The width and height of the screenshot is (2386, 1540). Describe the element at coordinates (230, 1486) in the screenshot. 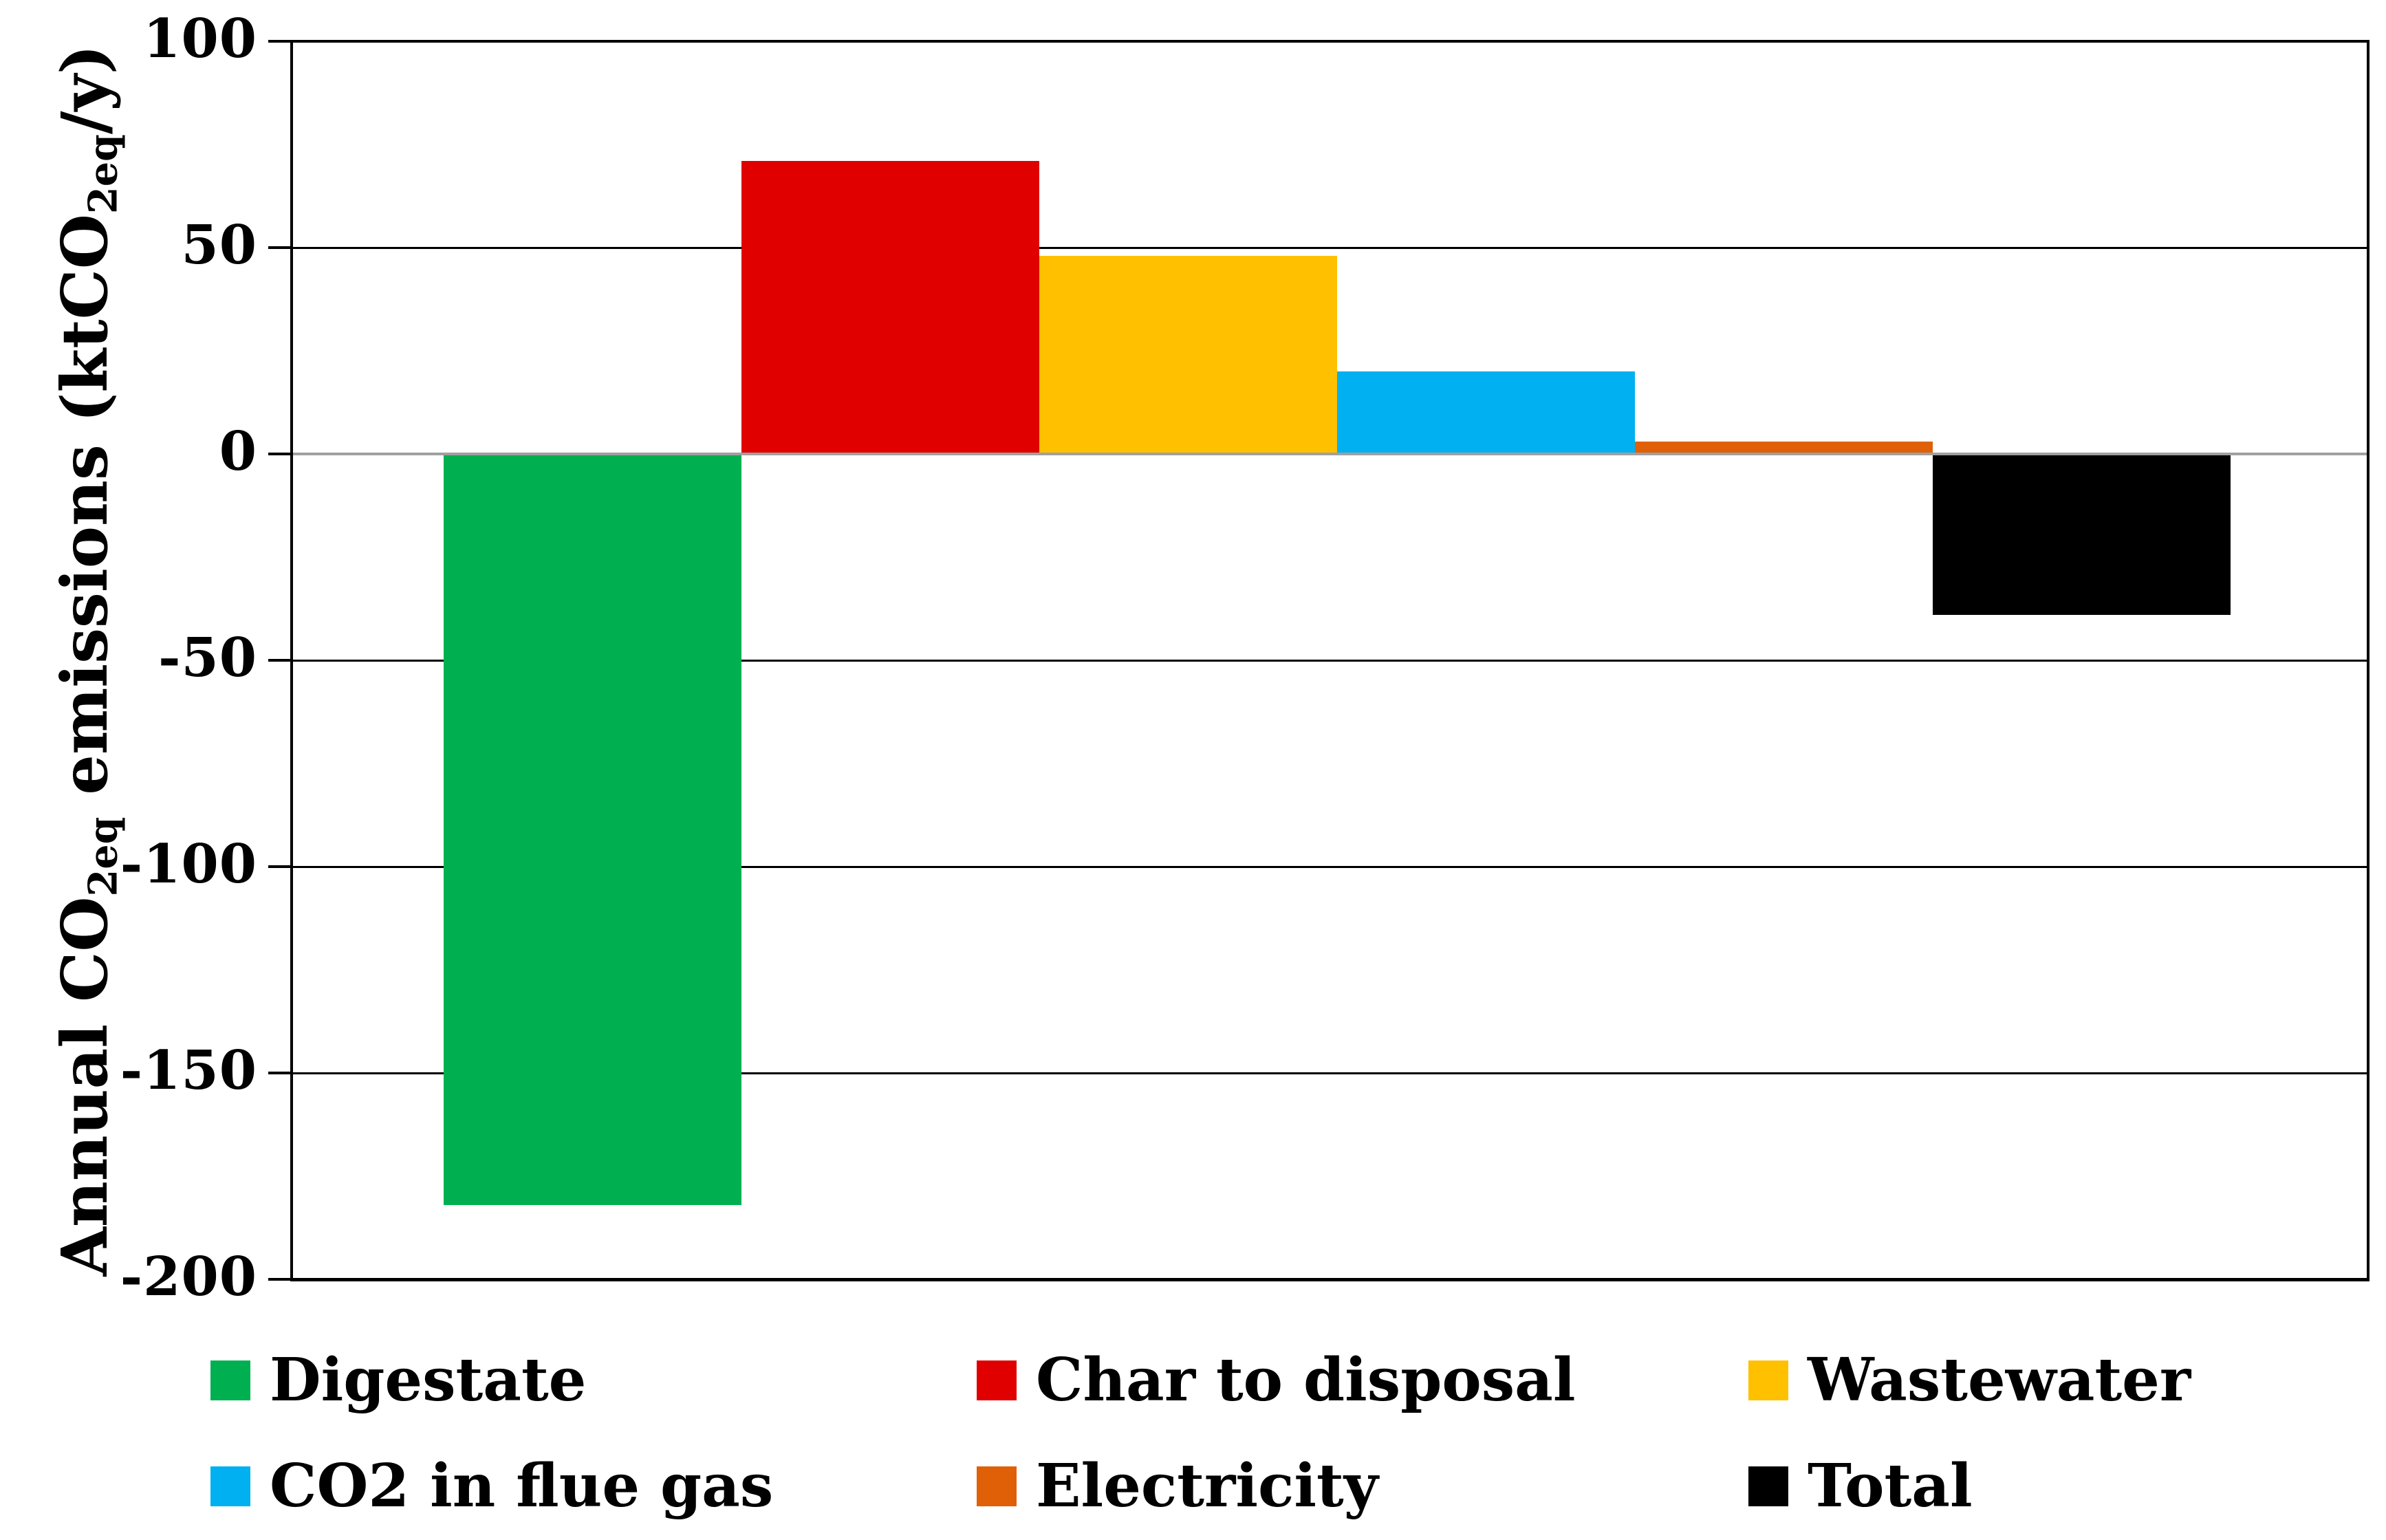

I see `legend-marker-co2-in-flue-gas` at that location.